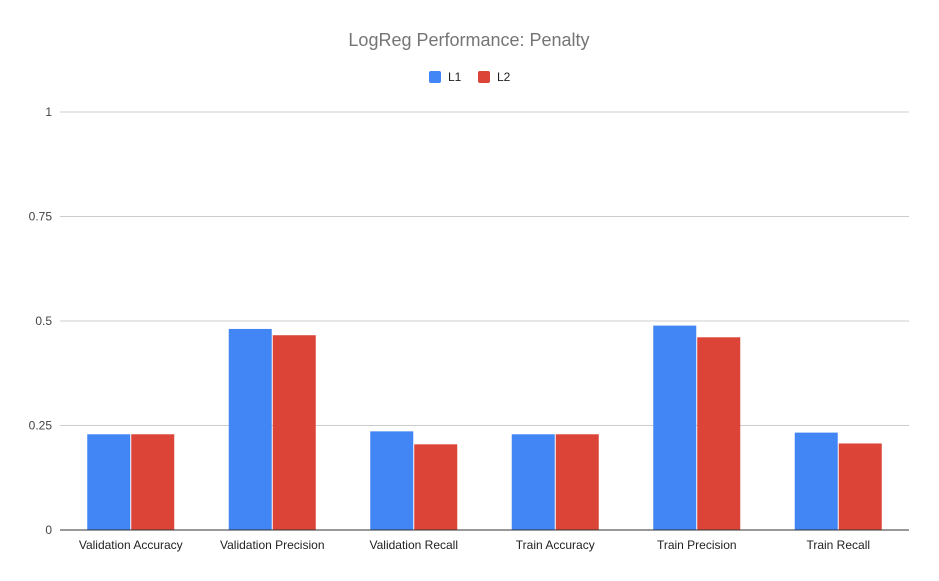 The height and width of the screenshot is (581, 939). I want to click on bar-l2-validation-precision, so click(294, 432).